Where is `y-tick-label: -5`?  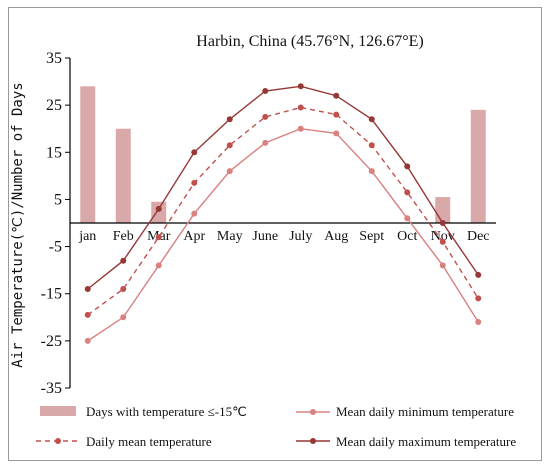 y-tick-label: -5 is located at coordinates (55, 247).